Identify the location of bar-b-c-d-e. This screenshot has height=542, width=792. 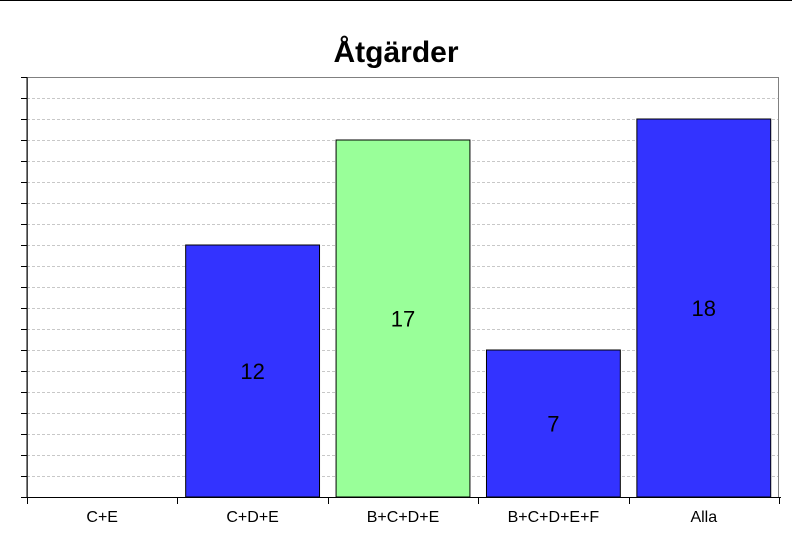
(403, 318).